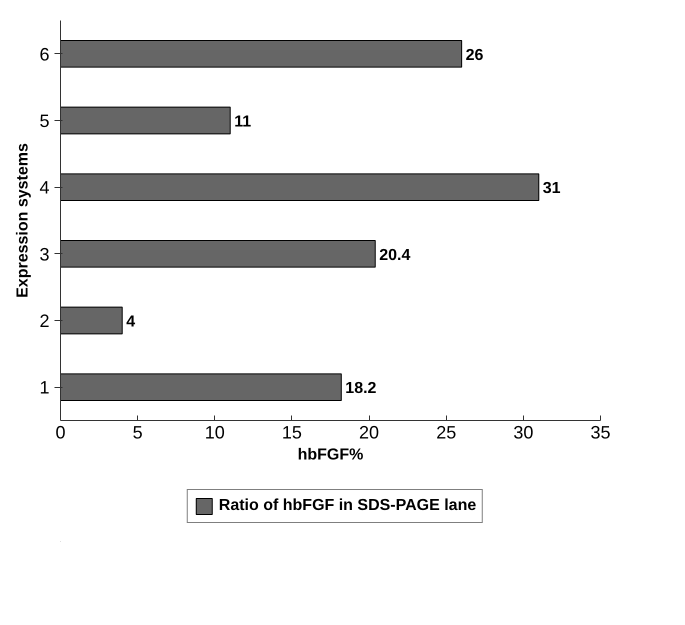 This screenshot has height=625, width=685. Describe the element at coordinates (44, 54) in the screenshot. I see `y-tick-label: 6` at that location.